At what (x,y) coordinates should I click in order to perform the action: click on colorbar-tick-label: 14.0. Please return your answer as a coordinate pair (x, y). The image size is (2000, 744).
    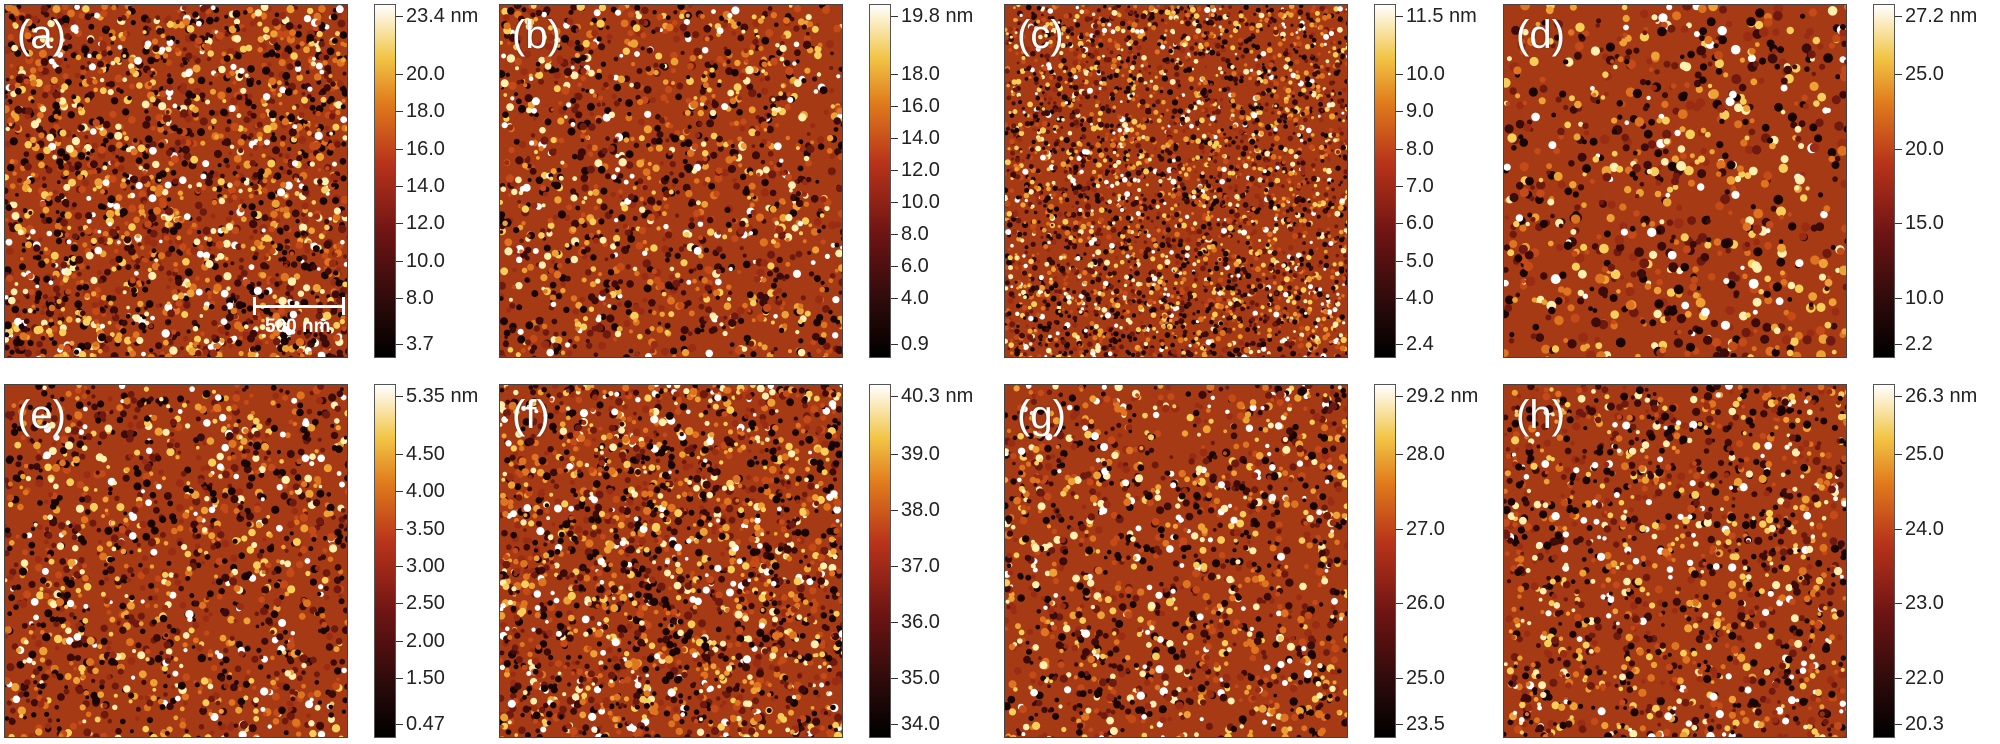
    Looking at the image, I should click on (425, 186).